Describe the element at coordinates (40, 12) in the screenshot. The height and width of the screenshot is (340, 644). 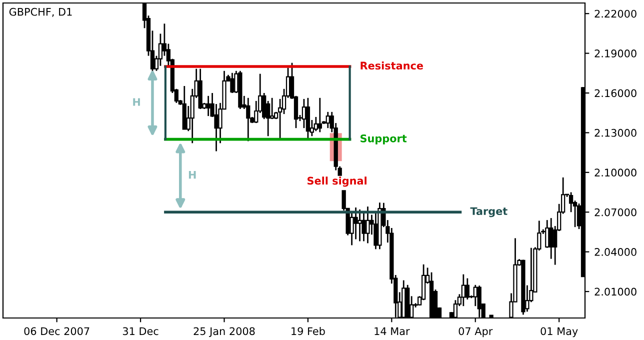
I see `chart-title: GBPCHF, D1` at that location.